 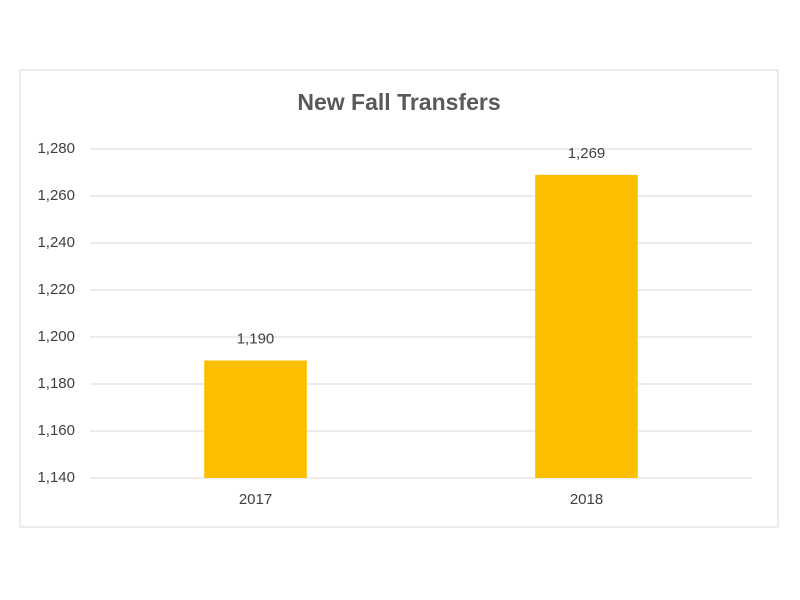 What do you see at coordinates (56, 383) in the screenshot?
I see `y-tick-label: 1,180` at bounding box center [56, 383].